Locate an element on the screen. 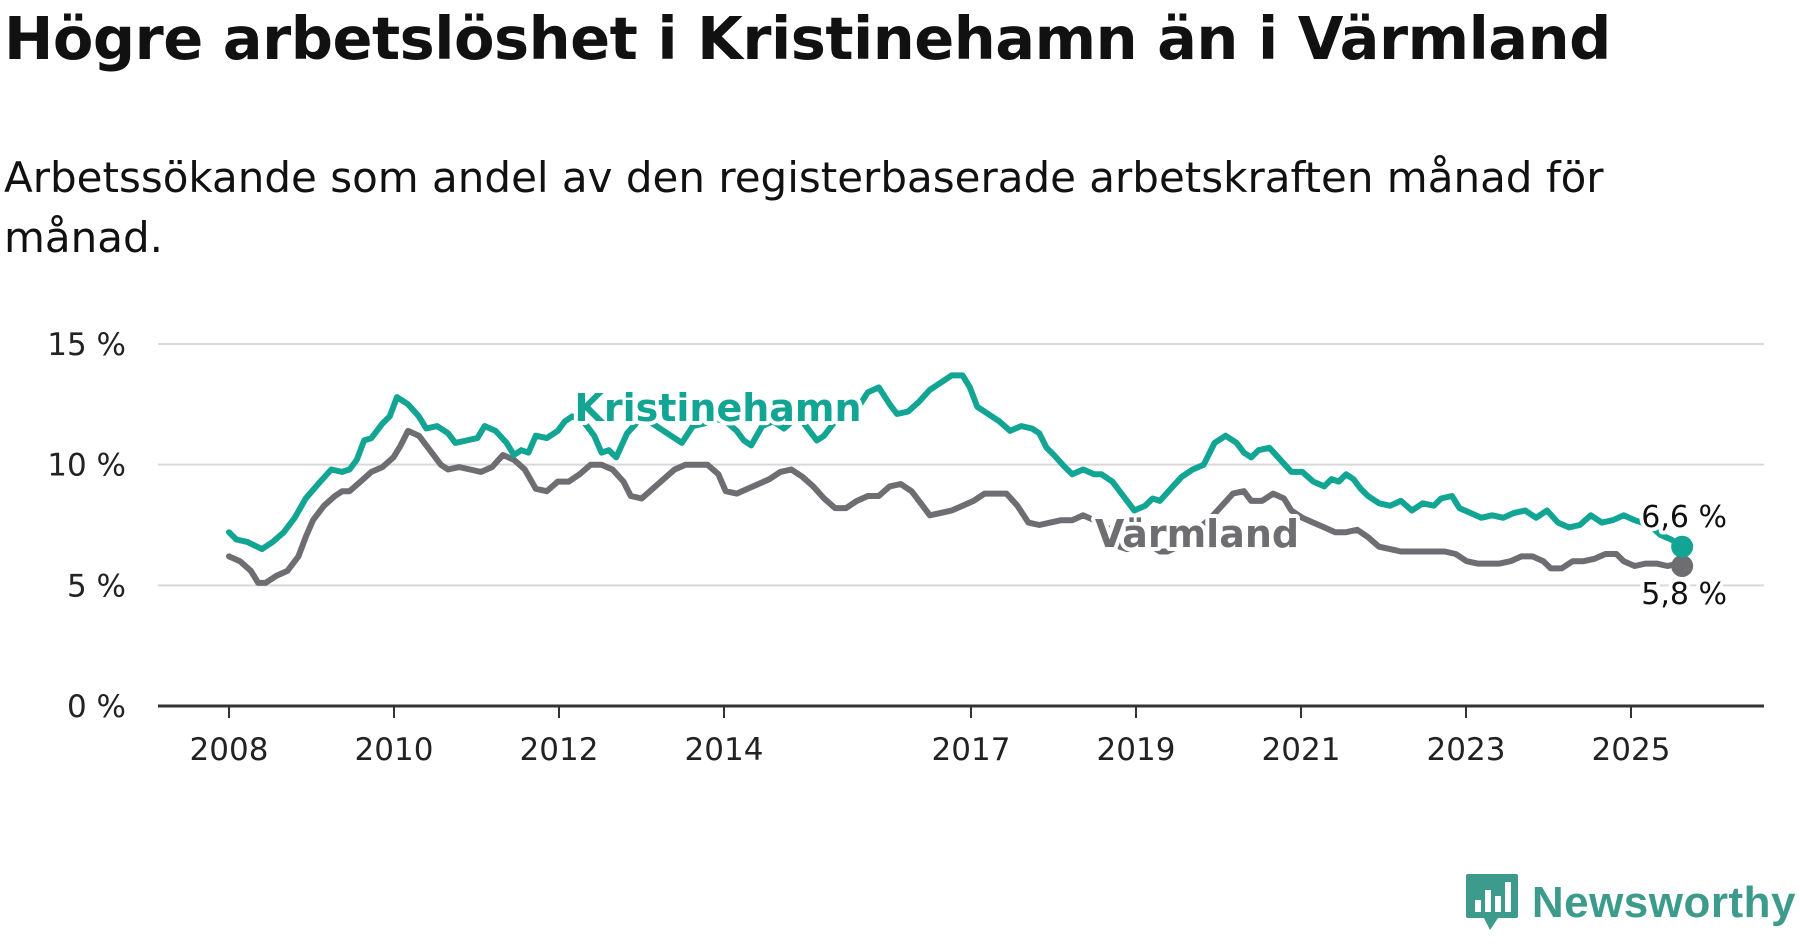 This screenshot has width=1800, height=948. y-tick-label: 5 % is located at coordinates (96, 586).